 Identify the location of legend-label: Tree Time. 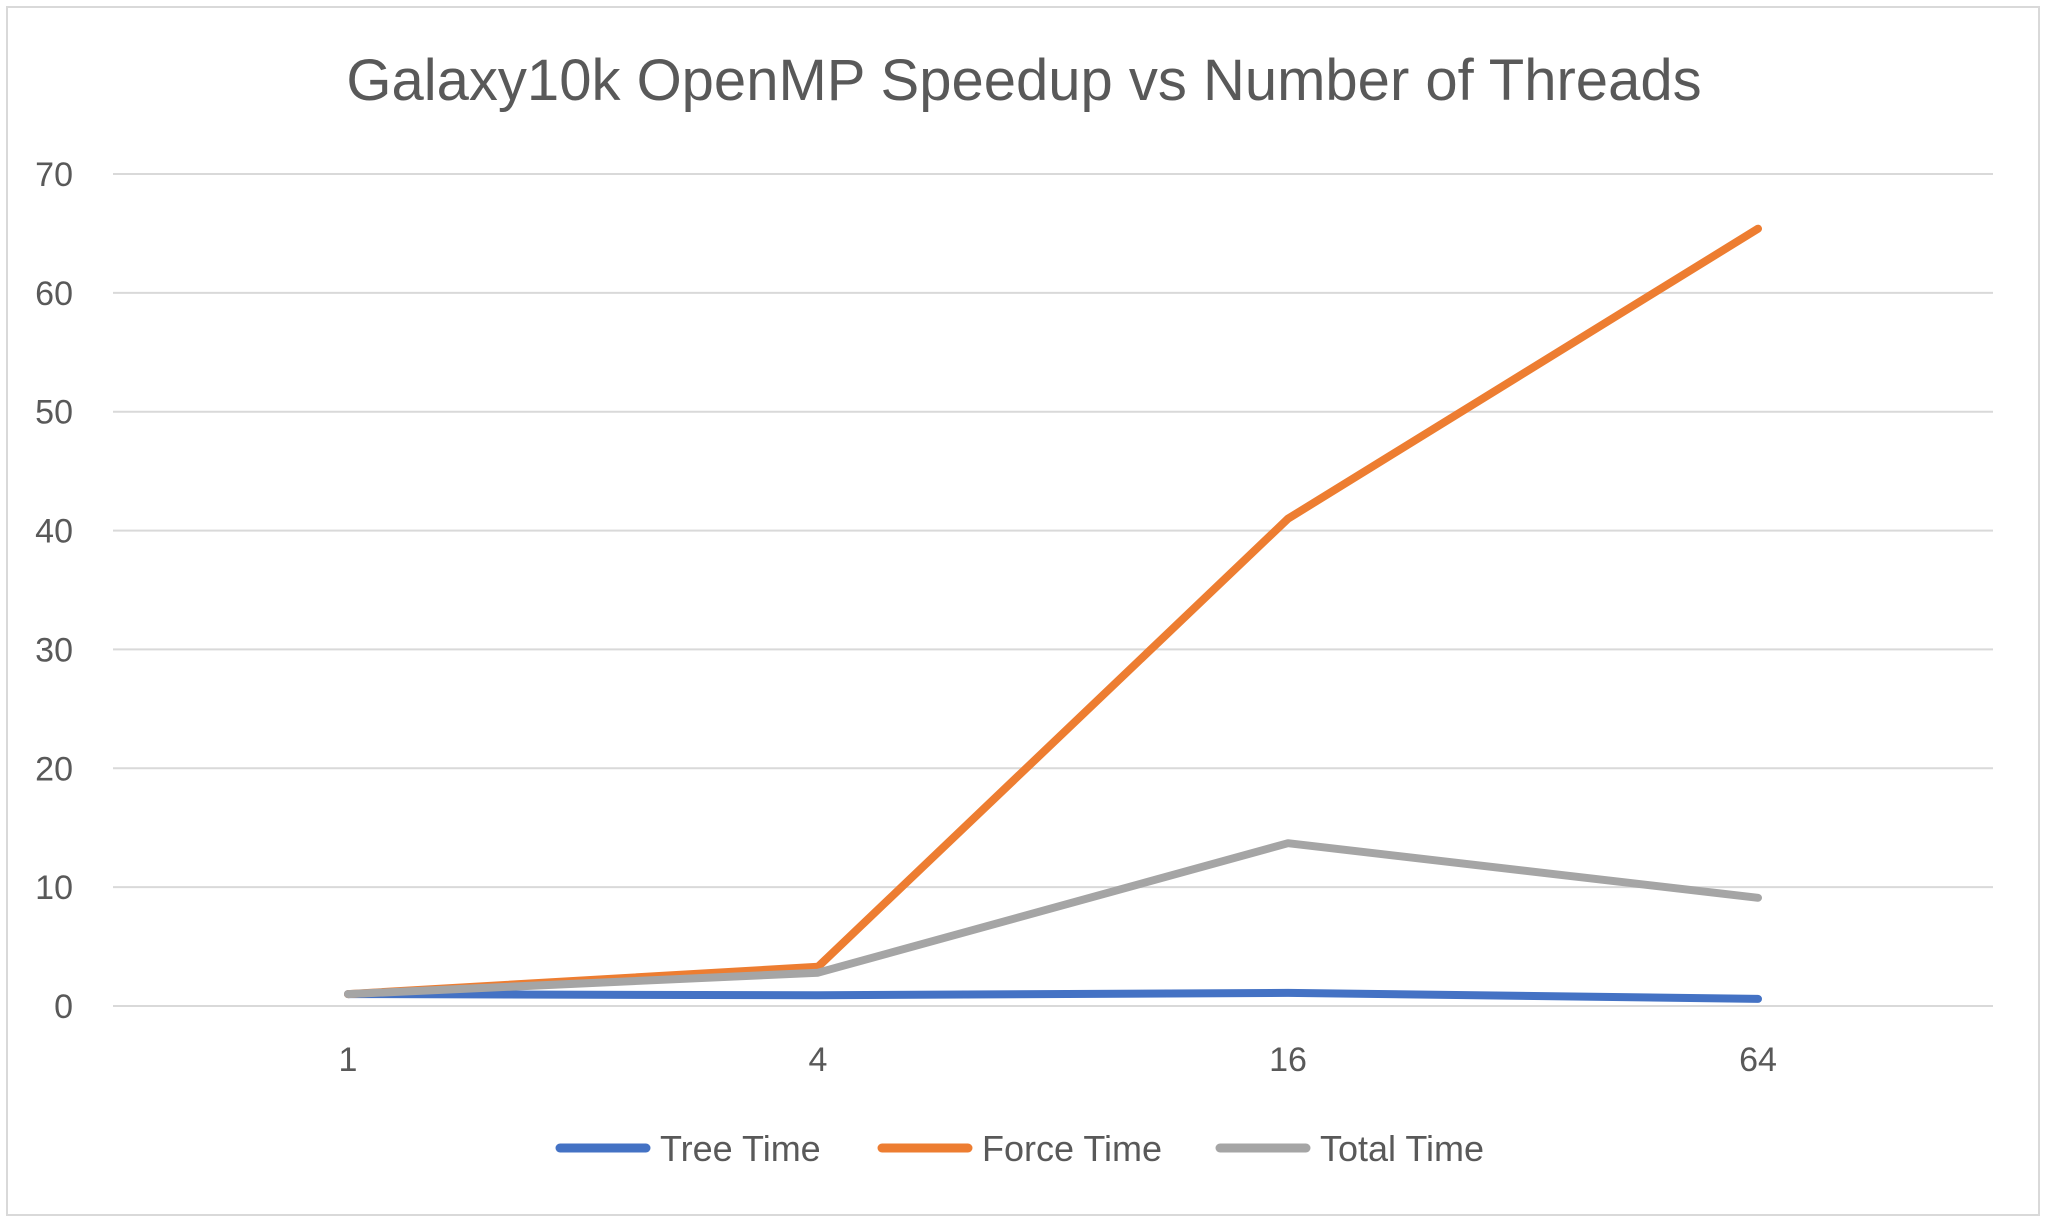
(740, 1148).